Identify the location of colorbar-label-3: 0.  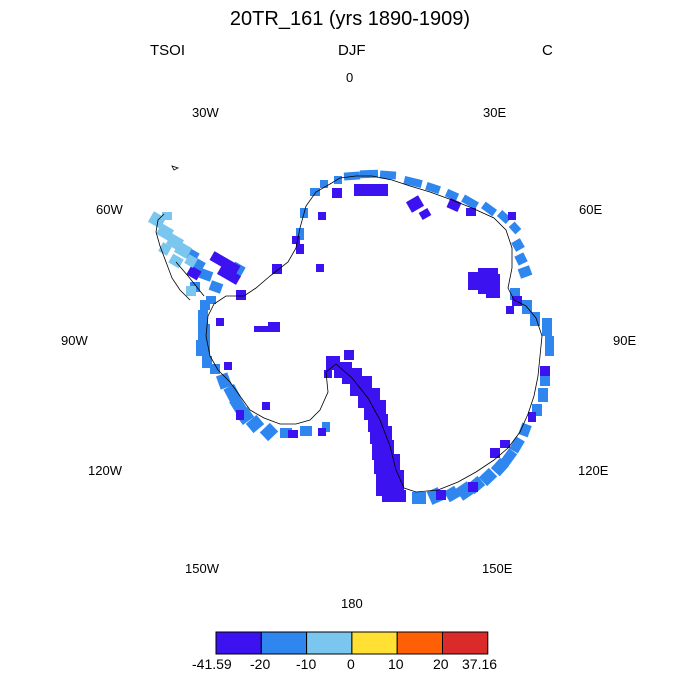
(351, 664).